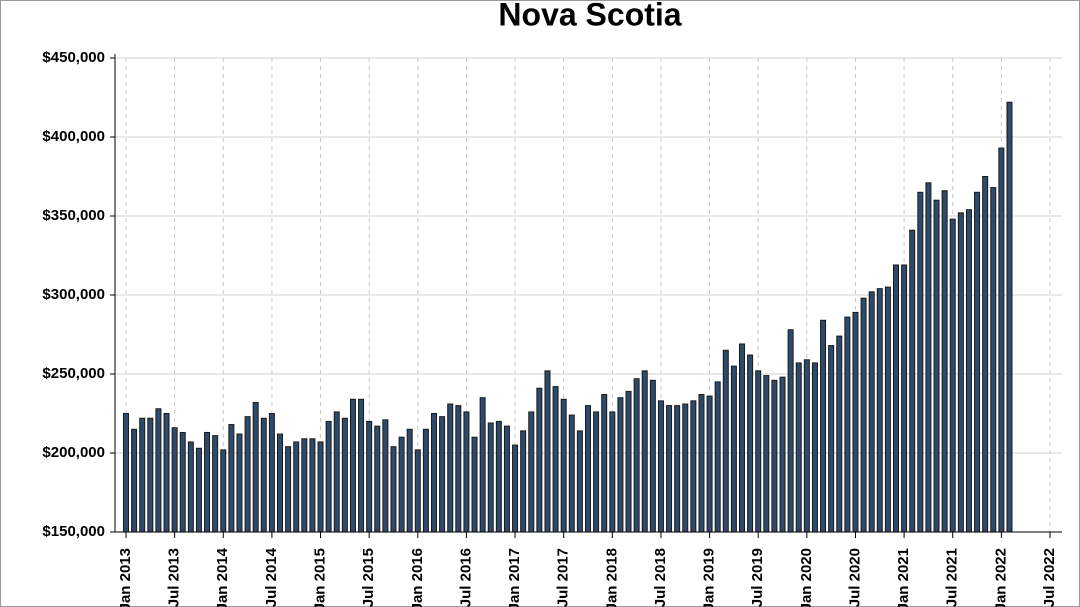 The height and width of the screenshot is (607, 1080). I want to click on x-tick-label: Jul 2016, so click(465, 577).